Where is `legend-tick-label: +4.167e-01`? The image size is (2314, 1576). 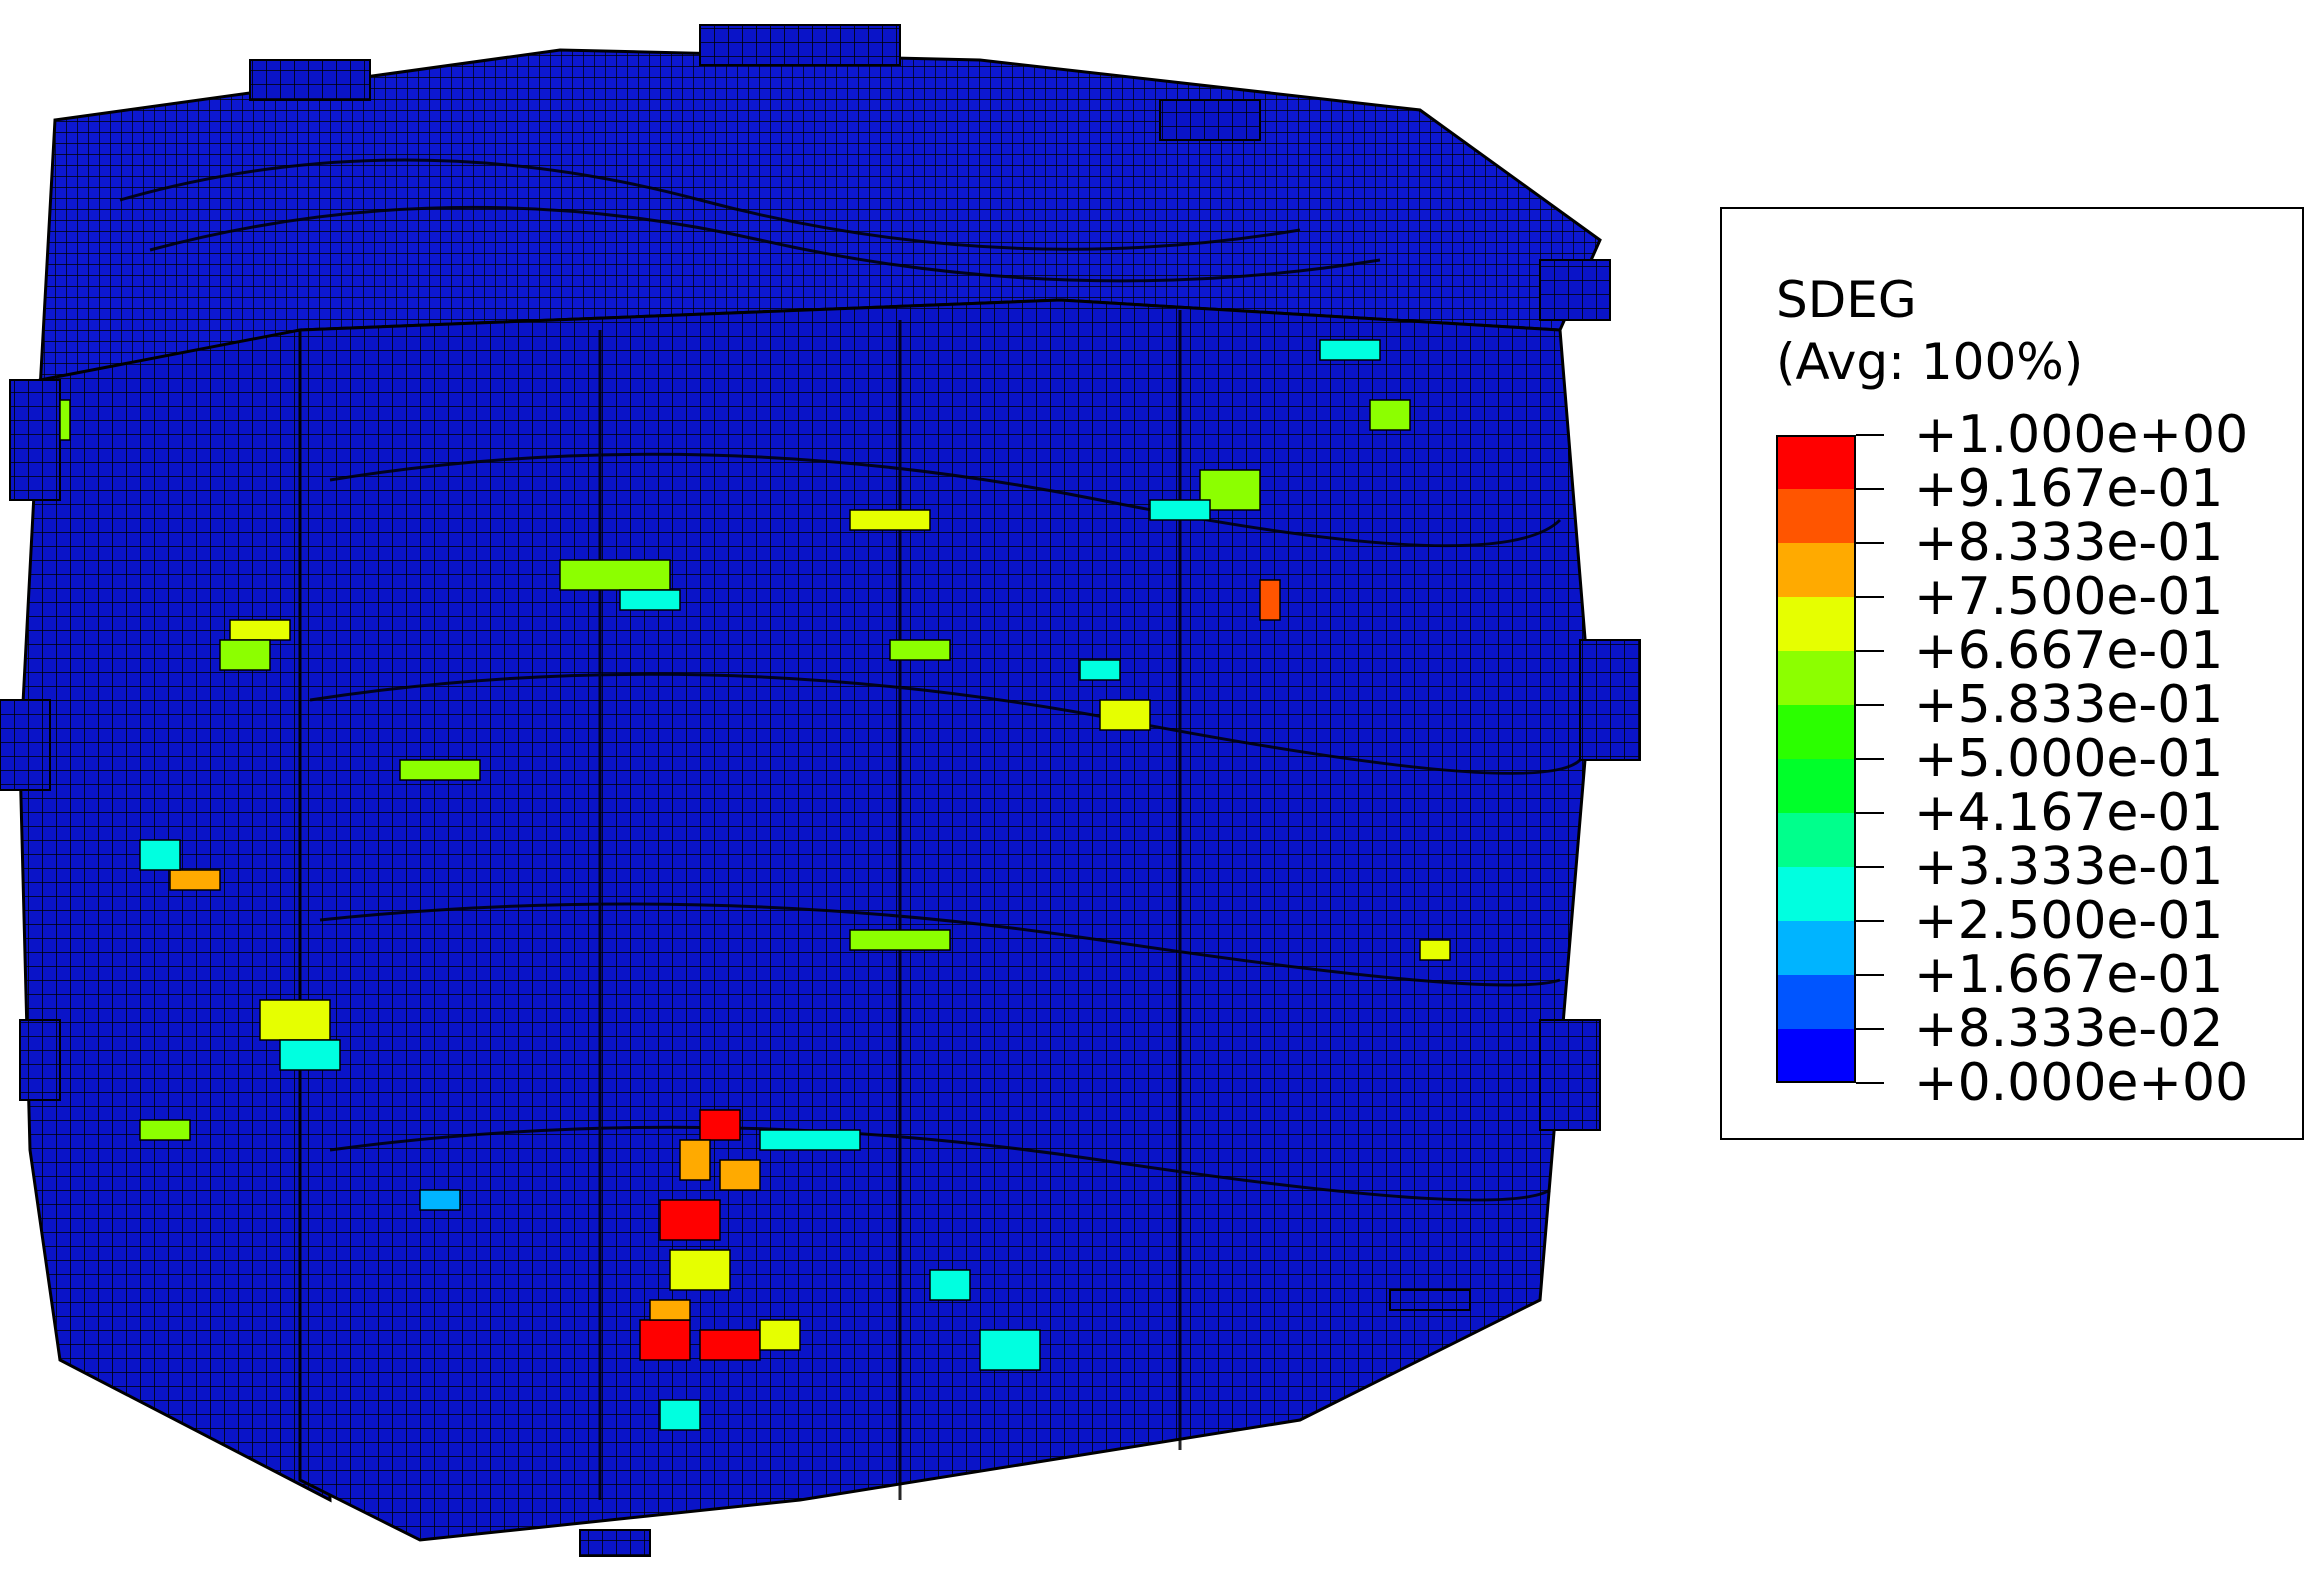 legend-tick-label: +4.167e-01 is located at coordinates (2069, 813).